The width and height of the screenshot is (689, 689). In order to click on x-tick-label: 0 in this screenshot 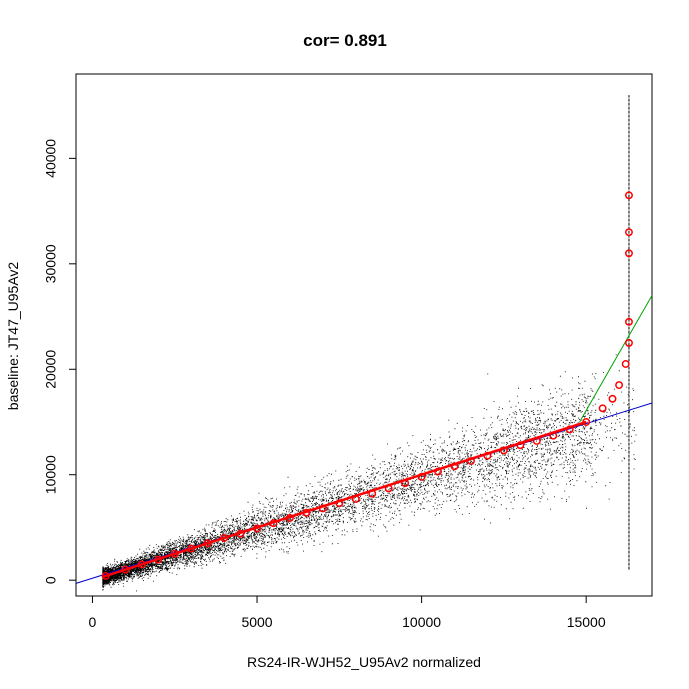, I will do `click(93, 622)`.